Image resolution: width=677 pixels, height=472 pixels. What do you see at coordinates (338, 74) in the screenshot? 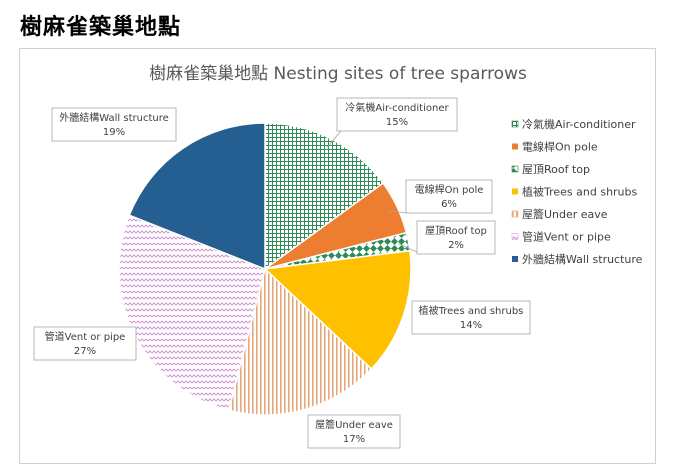
I see `chart-title: 樹麻雀築巢地點 Nesting sites of tree sparrows` at bounding box center [338, 74].